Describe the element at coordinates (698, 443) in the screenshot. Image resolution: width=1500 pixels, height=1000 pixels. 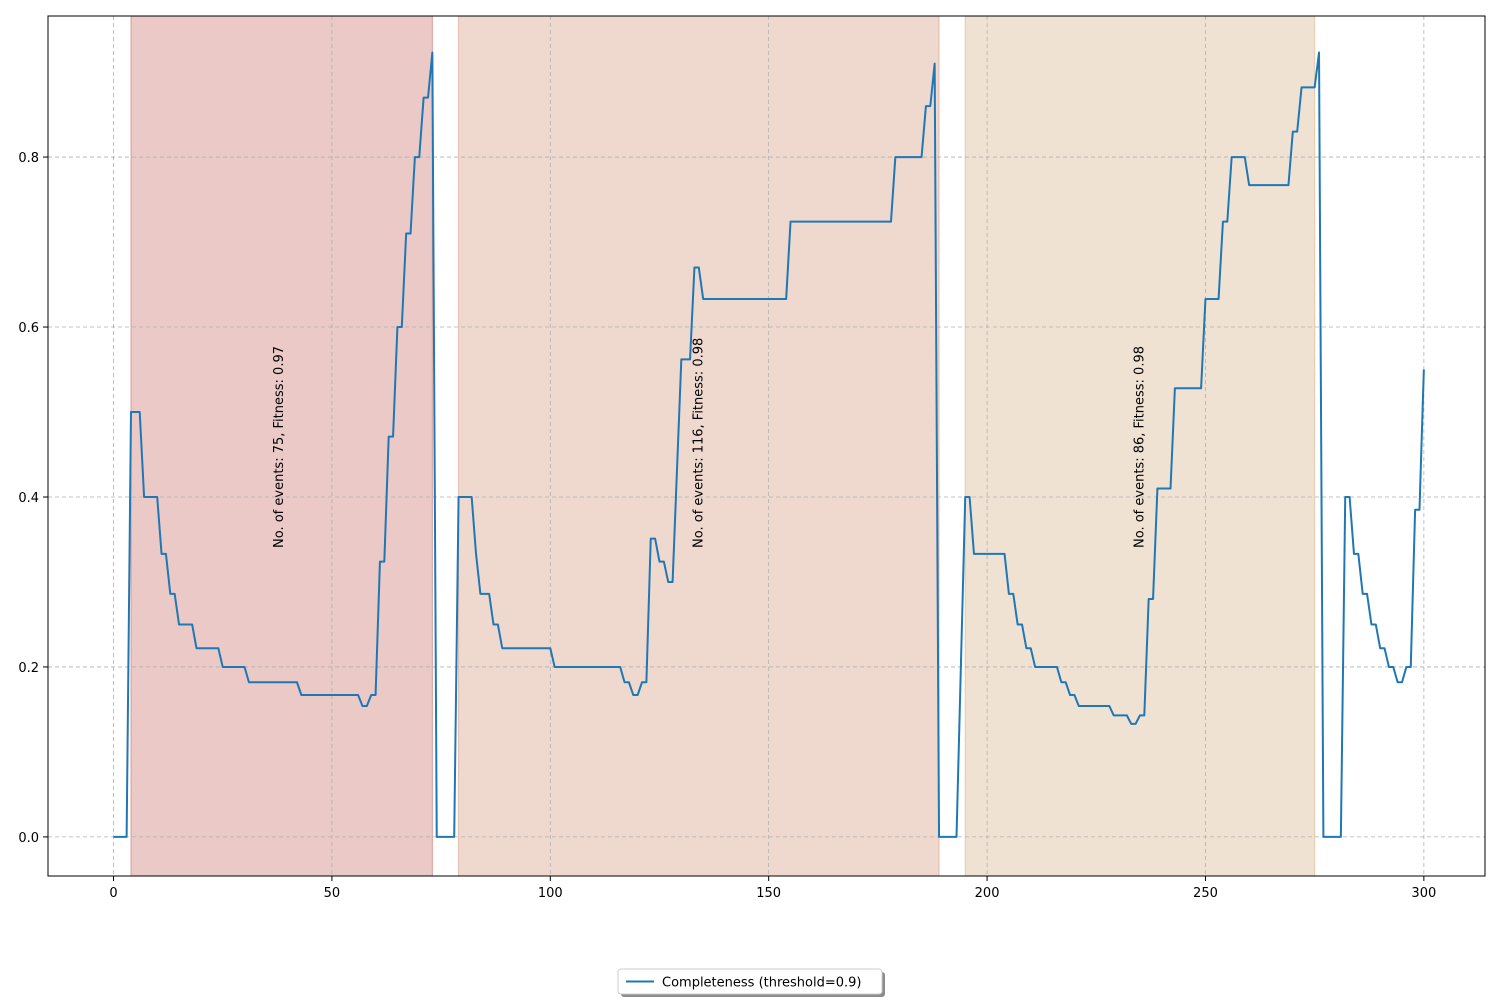
I see `region-label-2: No. of events: 116, Fitness: 0.98` at that location.